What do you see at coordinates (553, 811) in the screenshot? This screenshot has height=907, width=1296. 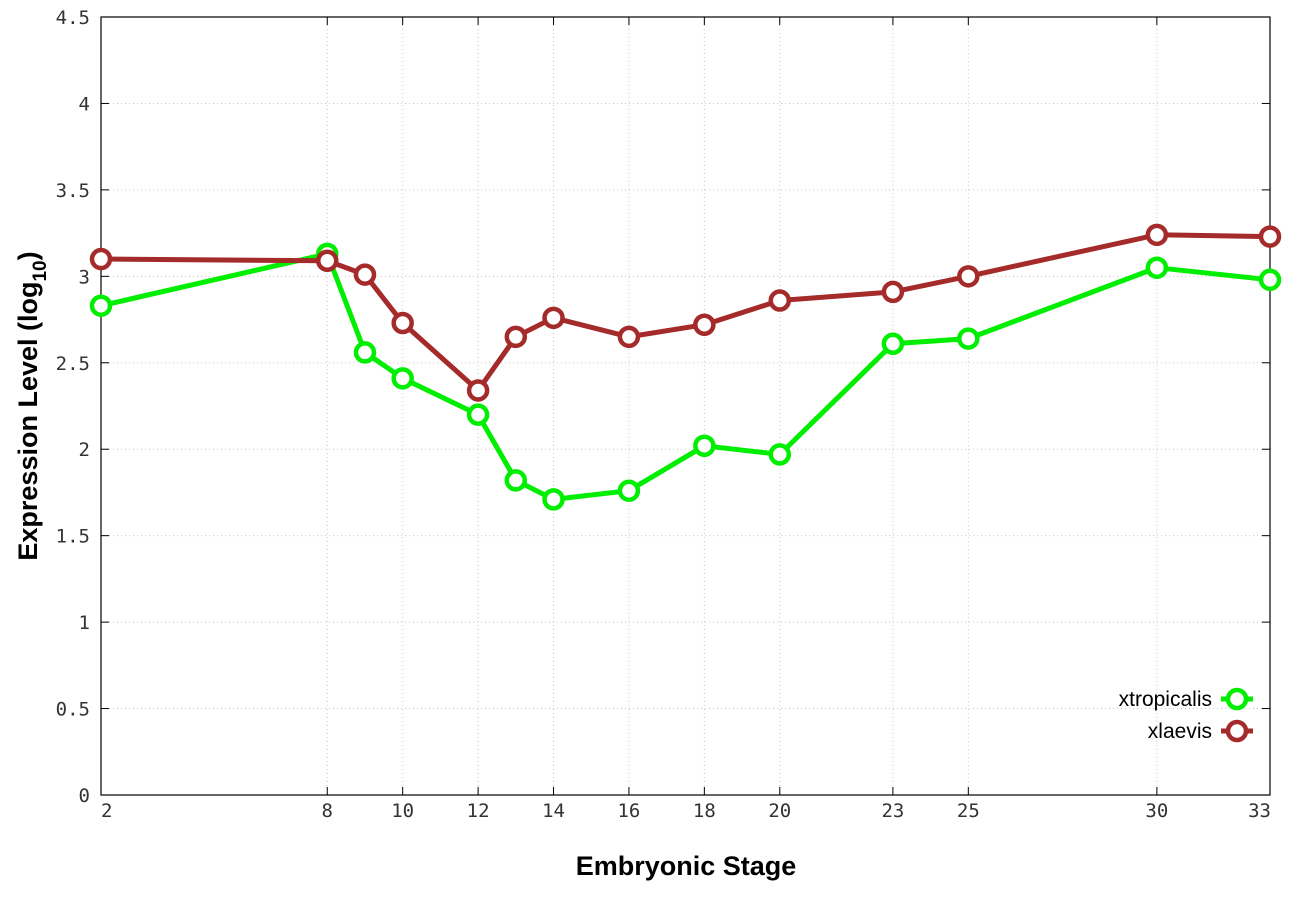 I see `x-tick-label: 14` at bounding box center [553, 811].